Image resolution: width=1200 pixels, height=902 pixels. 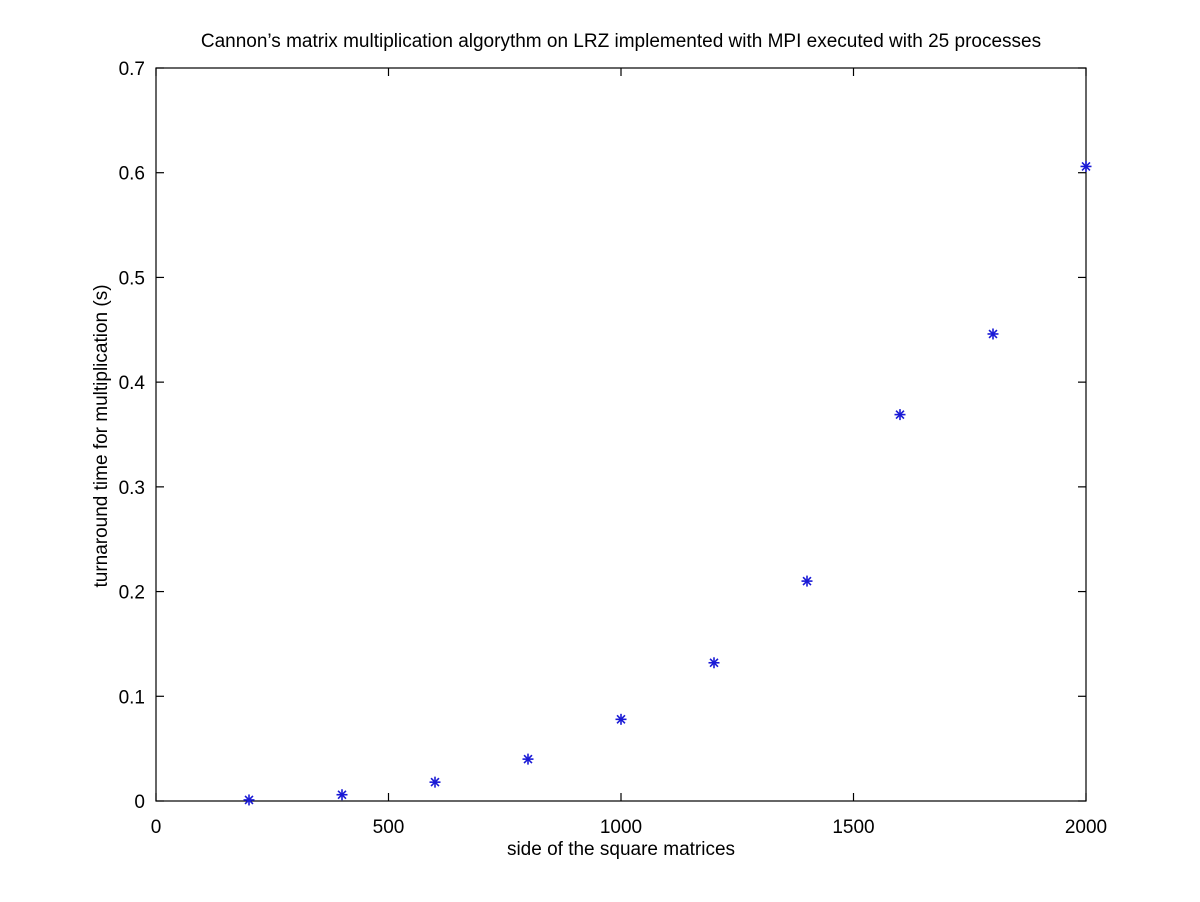 What do you see at coordinates (621, 849) in the screenshot?
I see `x-axis-label: side of the square matrices` at bounding box center [621, 849].